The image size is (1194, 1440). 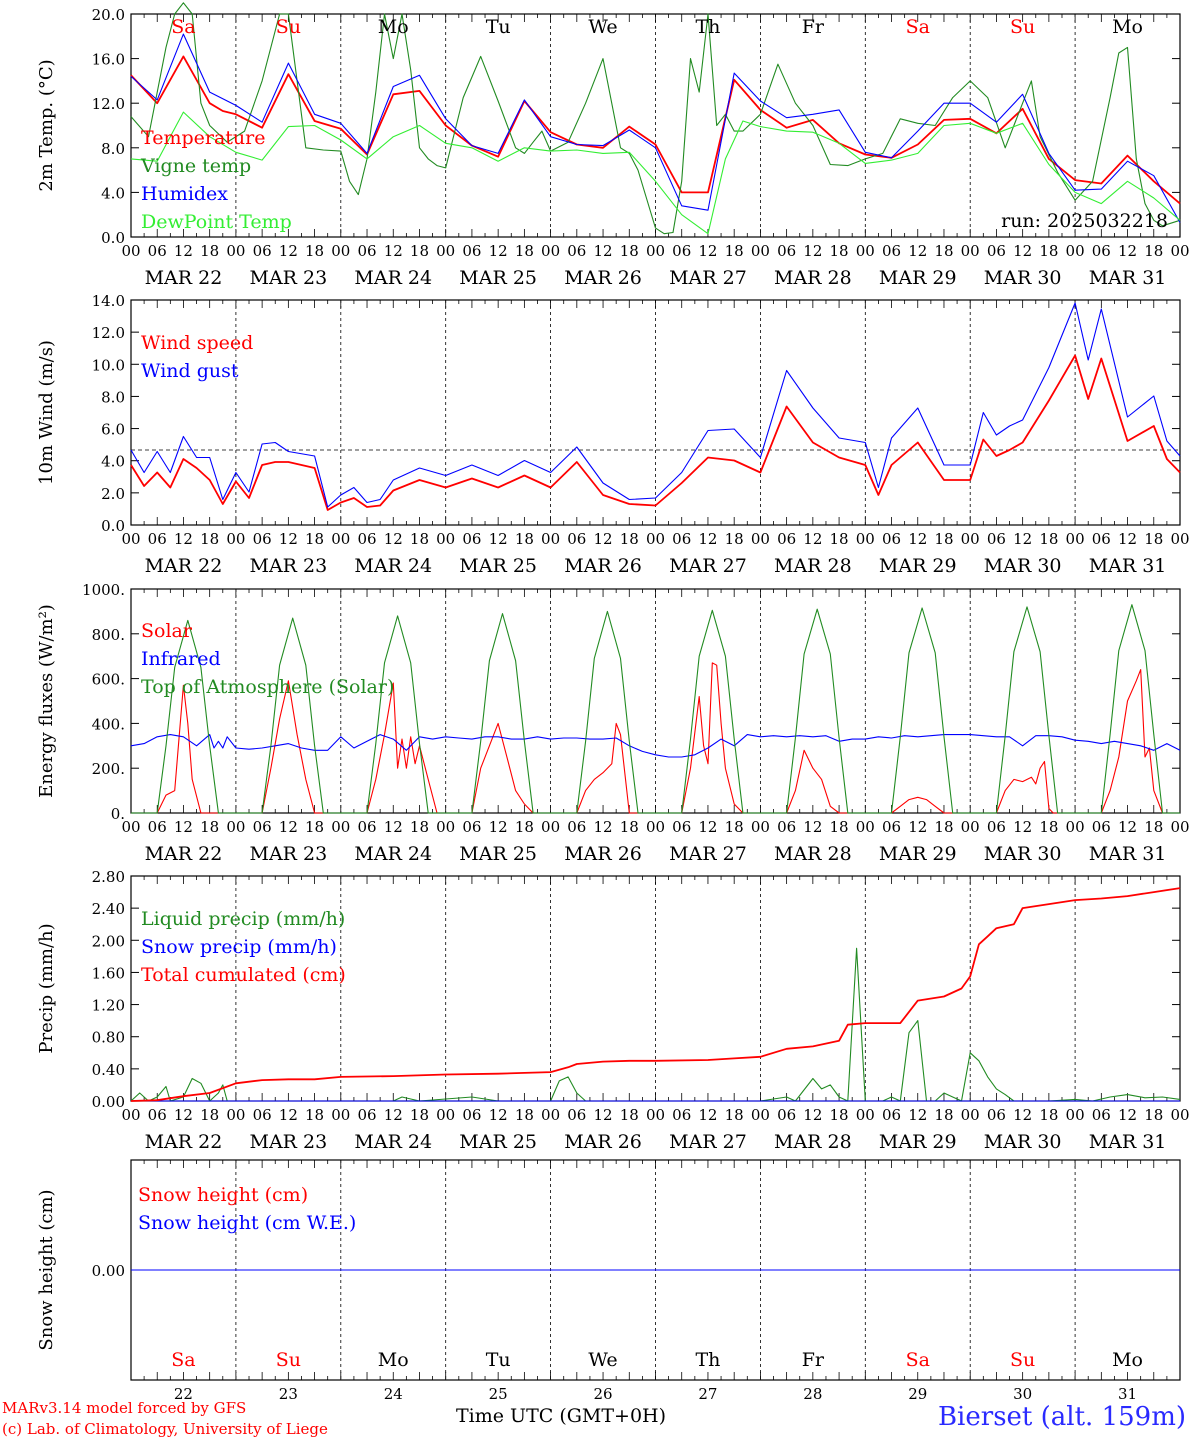 What do you see at coordinates (498, 1394) in the screenshot?
I see `day-number-label: 25` at bounding box center [498, 1394].